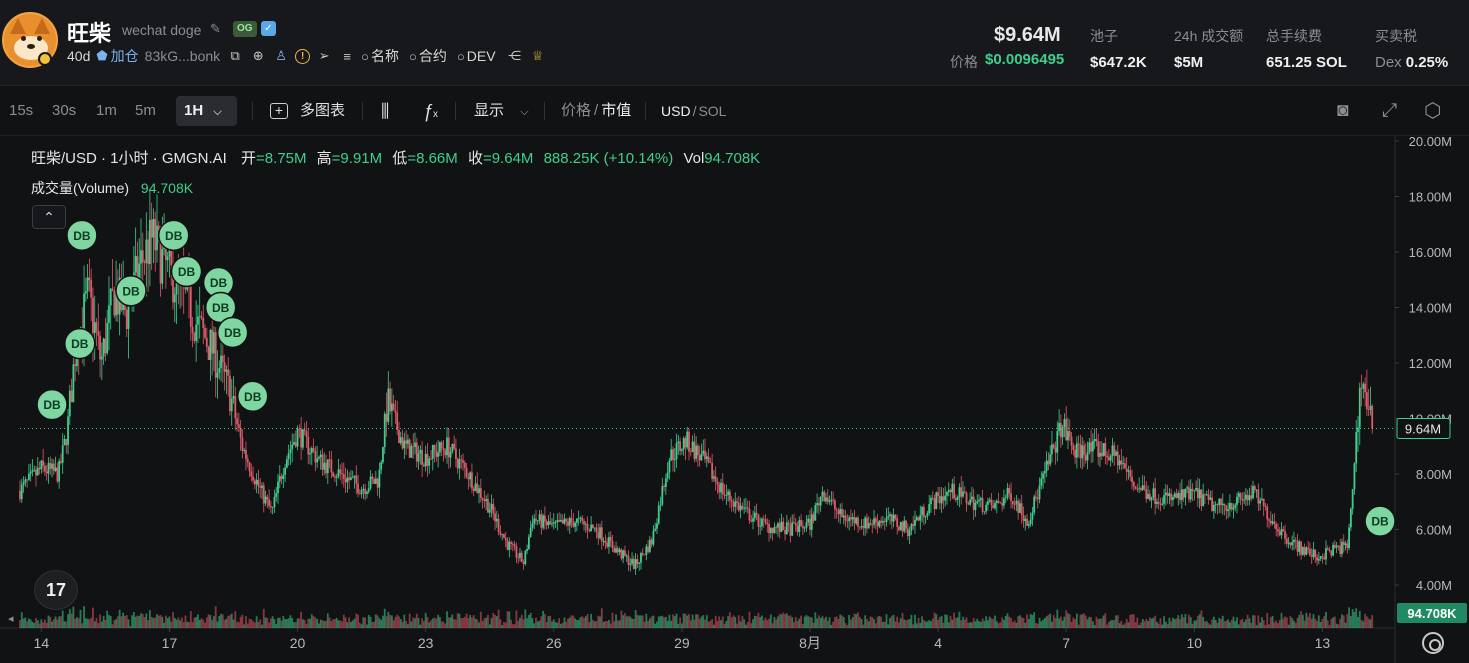 This screenshot has width=1469, height=663. I want to click on high-value: =9.91M, so click(357, 158).